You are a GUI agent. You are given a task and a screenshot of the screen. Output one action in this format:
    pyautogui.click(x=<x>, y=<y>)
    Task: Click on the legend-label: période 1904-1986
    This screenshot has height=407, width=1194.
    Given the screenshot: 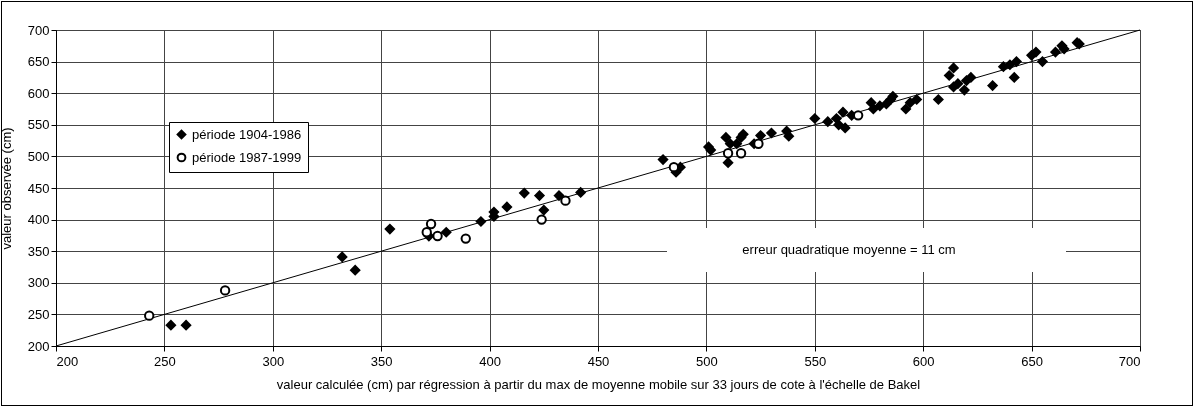 What is the action you would take?
    pyautogui.click(x=247, y=134)
    